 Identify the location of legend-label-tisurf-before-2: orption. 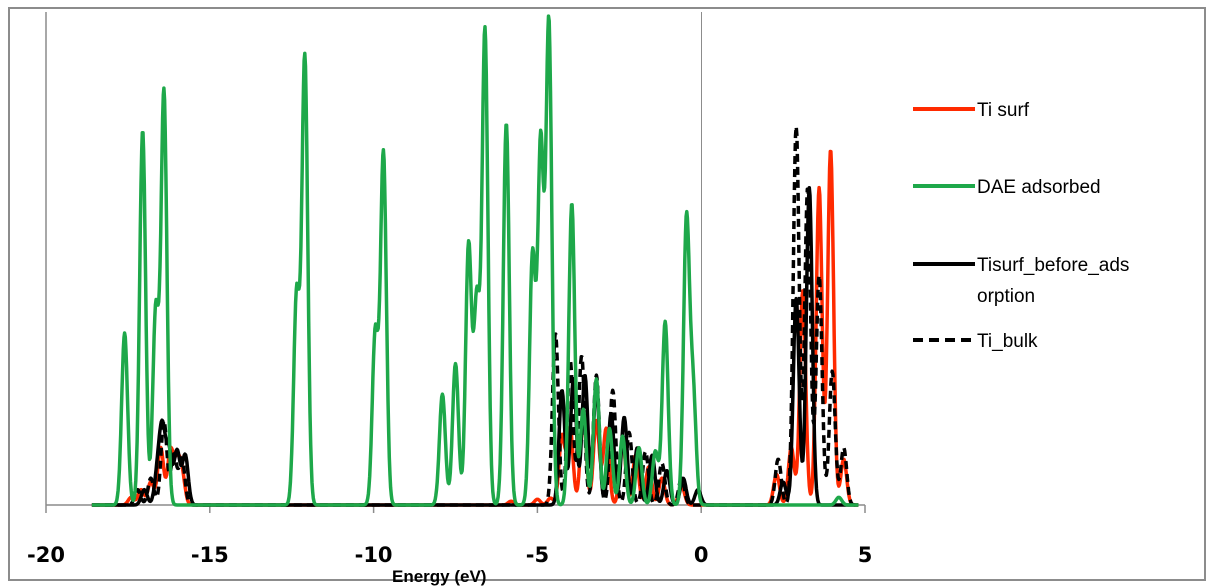
(1006, 296).